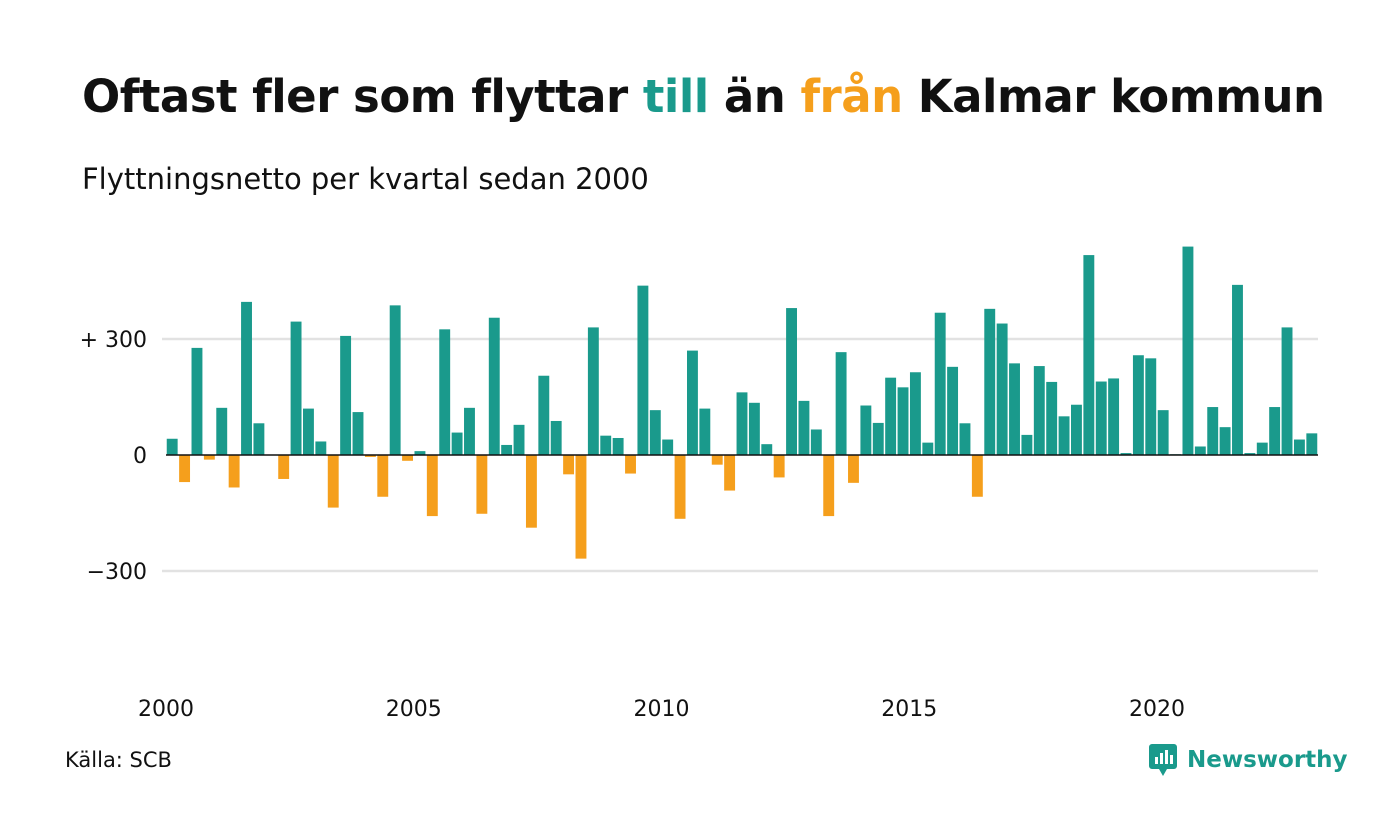 This screenshot has width=1400, height=840. Describe the element at coordinates (113, 456) in the screenshot. I see `y-axis-labels: + 300 0 −300` at that location.